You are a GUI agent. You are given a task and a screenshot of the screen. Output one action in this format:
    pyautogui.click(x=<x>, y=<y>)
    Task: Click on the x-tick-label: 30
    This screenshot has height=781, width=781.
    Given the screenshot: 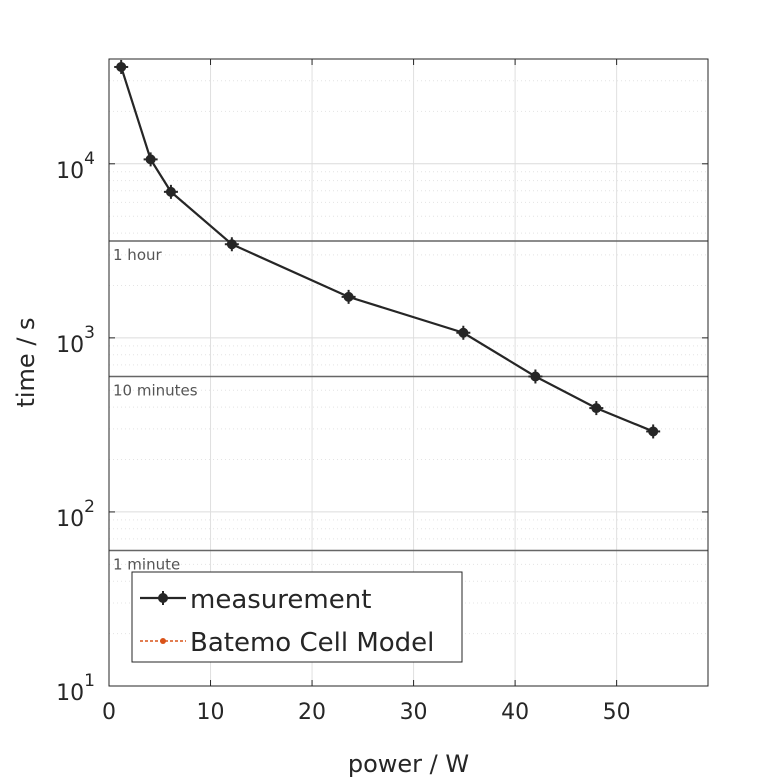 What is the action you would take?
    pyautogui.click(x=414, y=712)
    